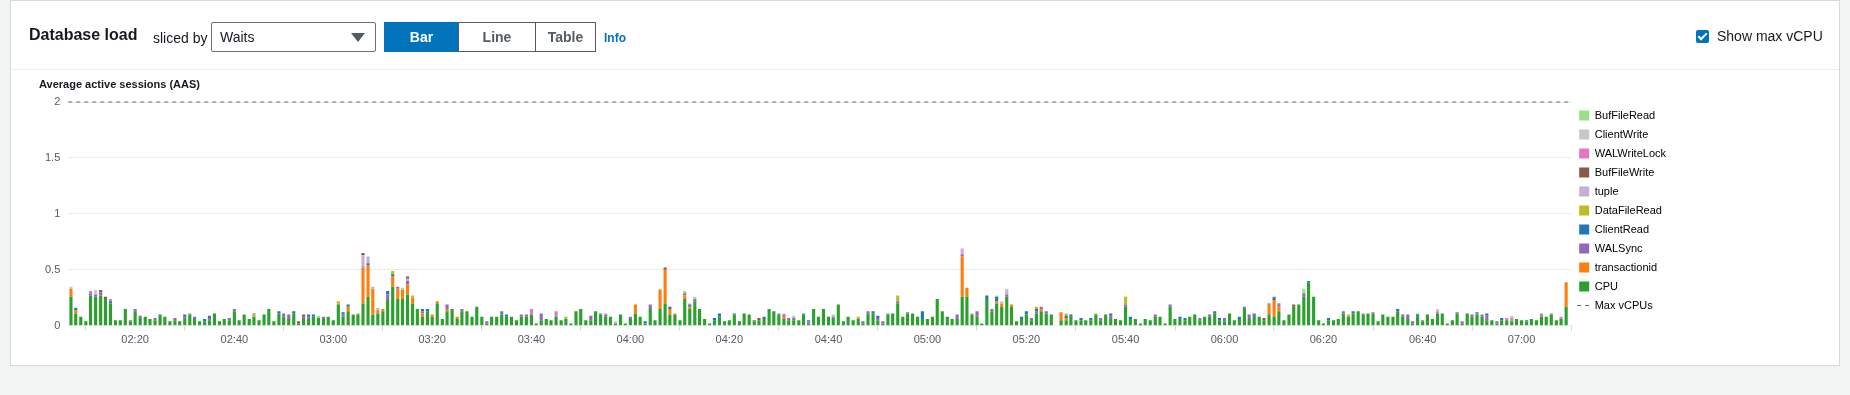 The image size is (1850, 395). What do you see at coordinates (1606, 285) in the screenshot?
I see `legend-label: CPU` at bounding box center [1606, 285].